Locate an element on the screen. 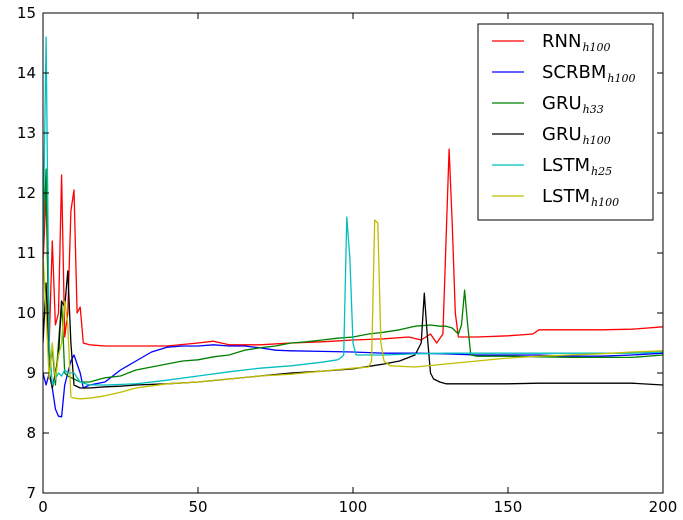 The width and height of the screenshot is (683, 520). legend-label: RNN is located at coordinates (561, 41).